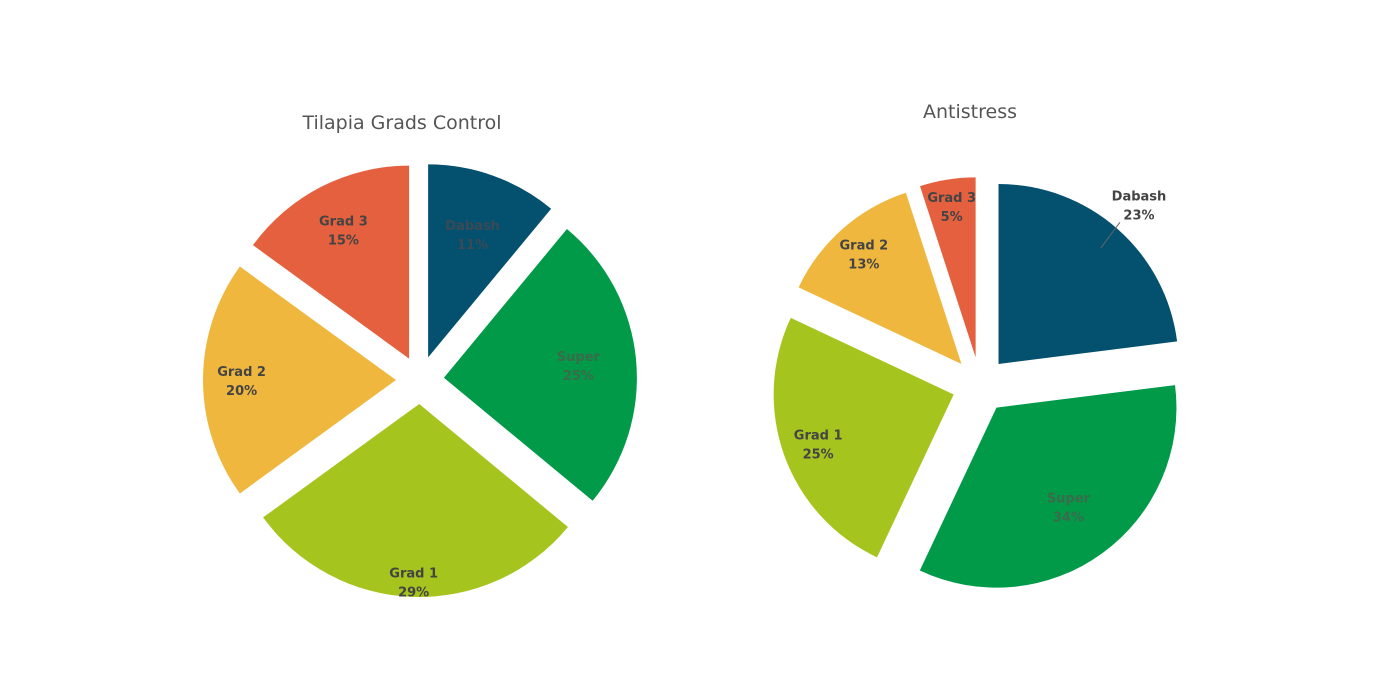 This screenshot has width=1400, height=700. Describe the element at coordinates (863, 264) in the screenshot. I see `slice-value-label: 13%` at that location.